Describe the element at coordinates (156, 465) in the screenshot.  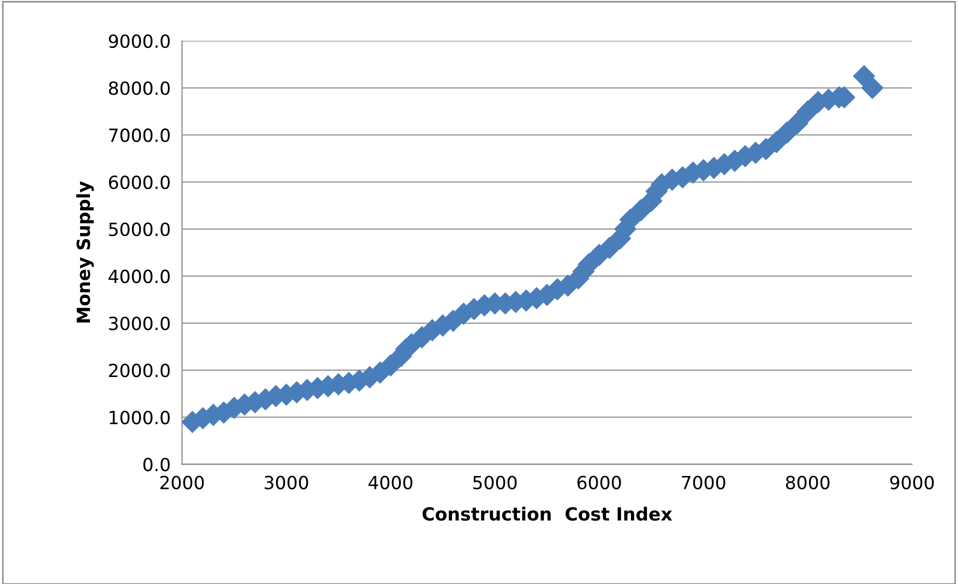
I see `y-tick-label: 0.0` at that location.